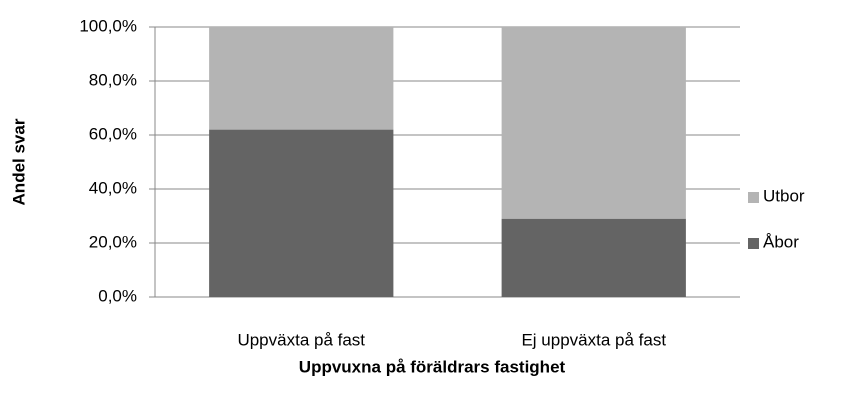  What do you see at coordinates (301, 339) in the screenshot?
I see `x-tick-label: Uppväxta på fast` at bounding box center [301, 339].